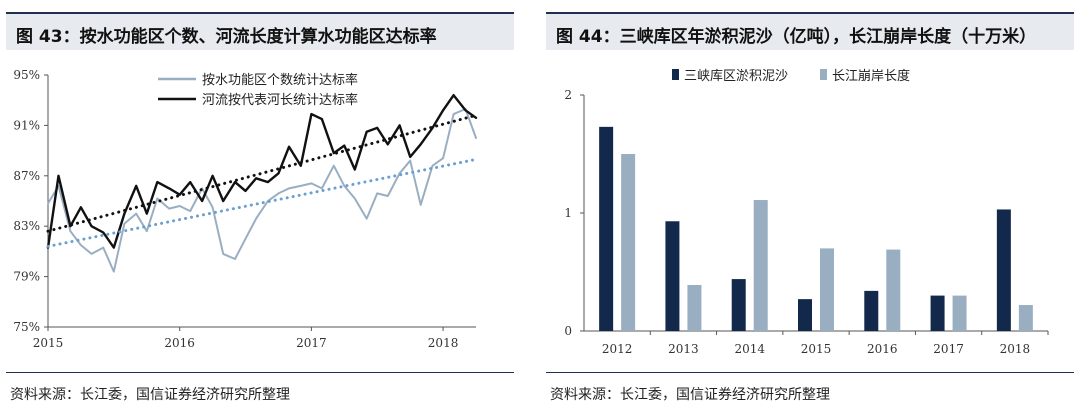 Image resolution: width=1080 pixels, height=410 pixels. Describe the element at coordinates (26, 75) in the screenshot. I see `y-tick-label: 95%` at that location.